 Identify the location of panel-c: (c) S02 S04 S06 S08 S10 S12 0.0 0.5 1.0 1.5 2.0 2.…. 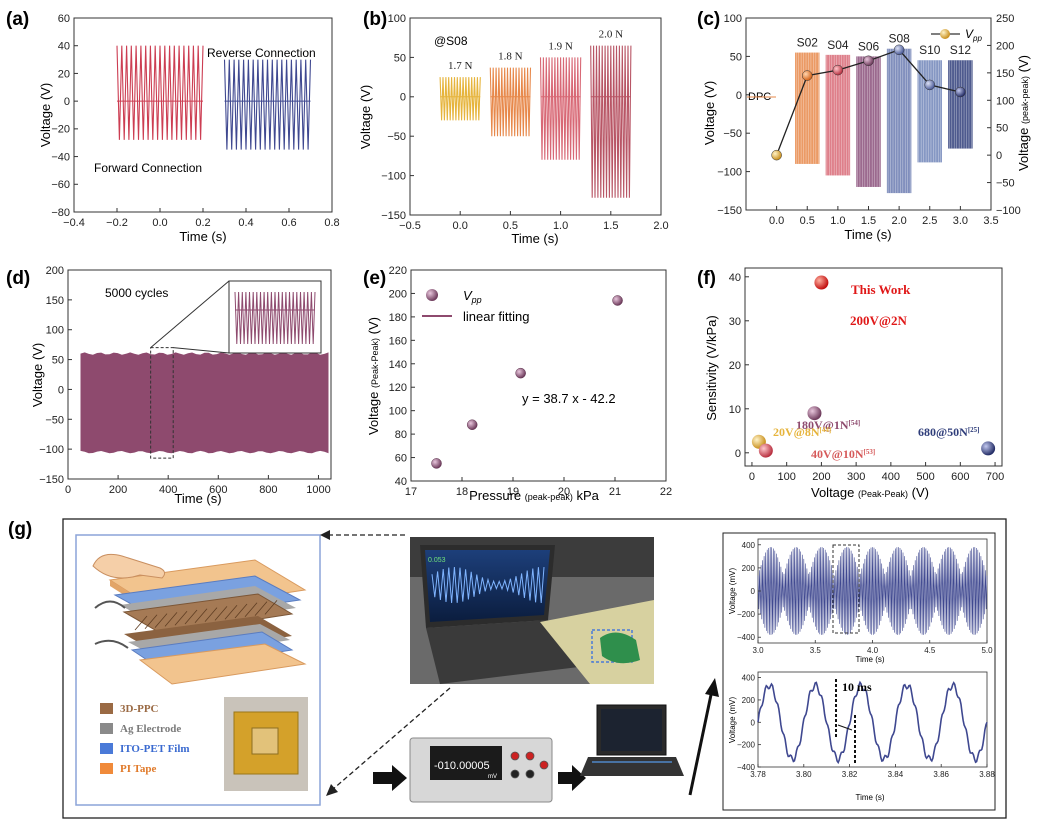
(864, 125).